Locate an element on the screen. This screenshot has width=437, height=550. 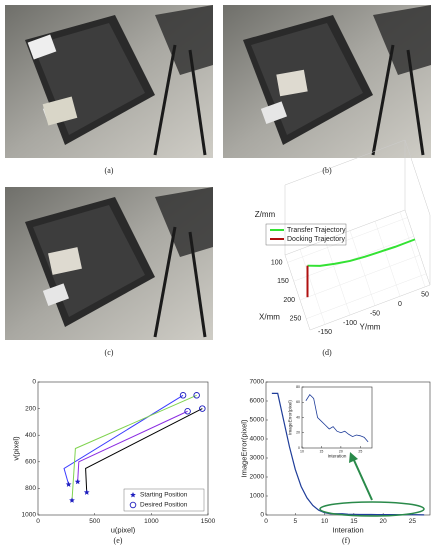
y-tick-label: 600 is located at coordinates (30, 462).